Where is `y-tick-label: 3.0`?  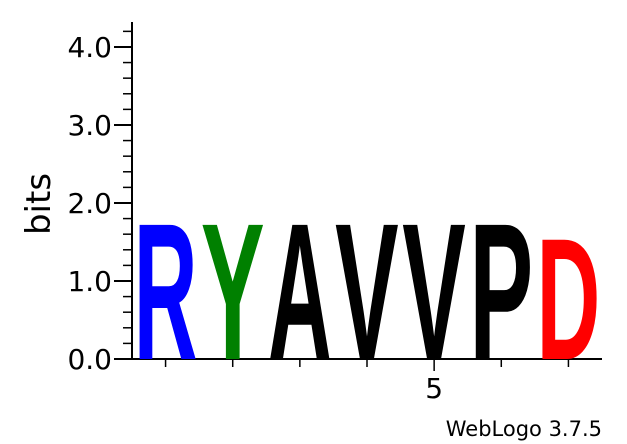
y-tick-label: 3.0 is located at coordinates (89, 125).